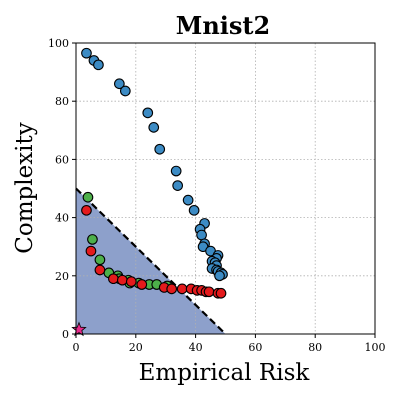 This screenshot has height=404, width=400. I want to click on y-tick-label: 40, so click(62, 218).